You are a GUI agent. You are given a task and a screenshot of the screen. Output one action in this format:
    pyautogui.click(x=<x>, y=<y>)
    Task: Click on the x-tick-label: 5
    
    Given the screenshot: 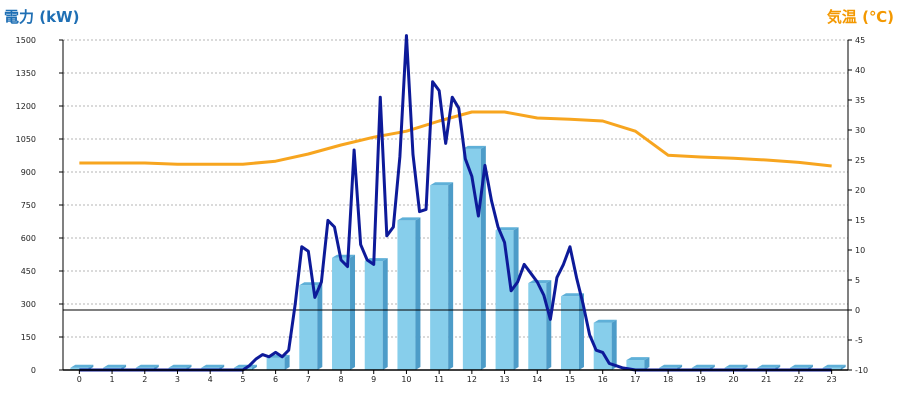 What is the action you would take?
    pyautogui.click(x=242, y=379)
    